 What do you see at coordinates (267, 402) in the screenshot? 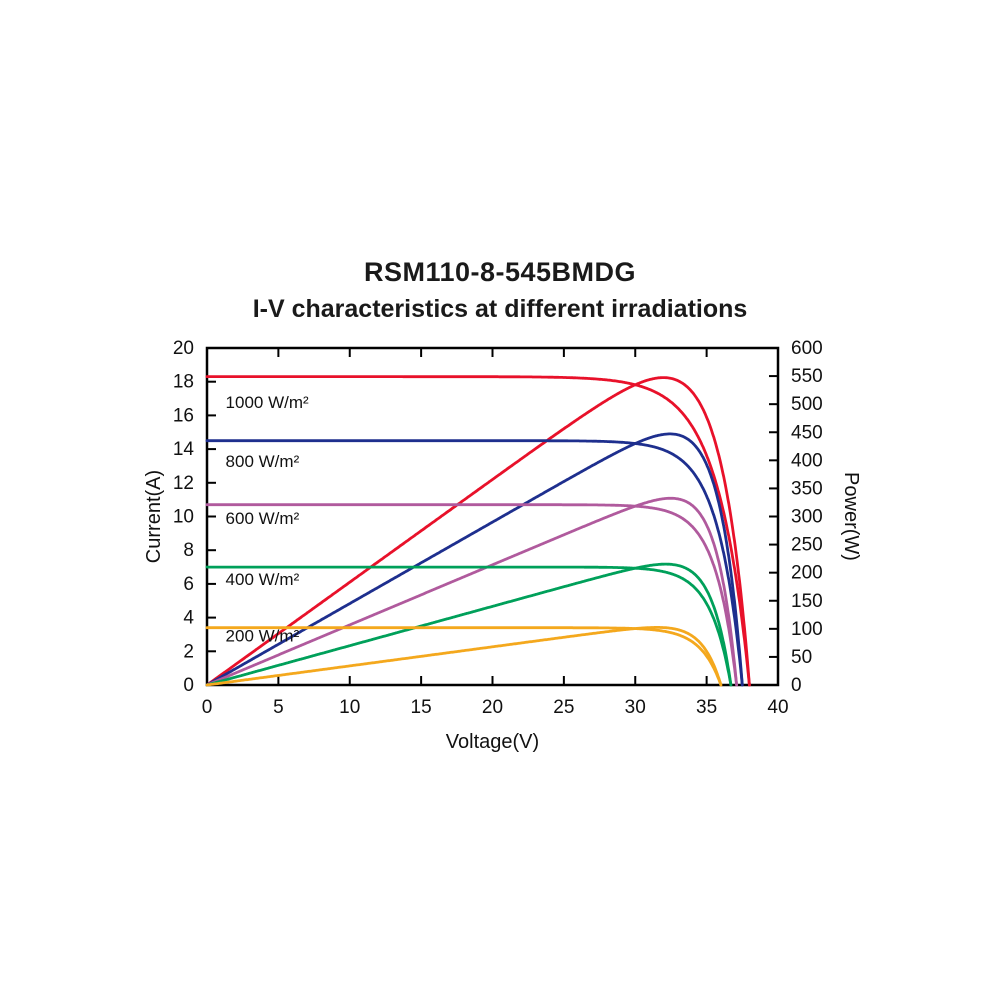
I see `series-label-1000: 1000 W/m²` at bounding box center [267, 402].